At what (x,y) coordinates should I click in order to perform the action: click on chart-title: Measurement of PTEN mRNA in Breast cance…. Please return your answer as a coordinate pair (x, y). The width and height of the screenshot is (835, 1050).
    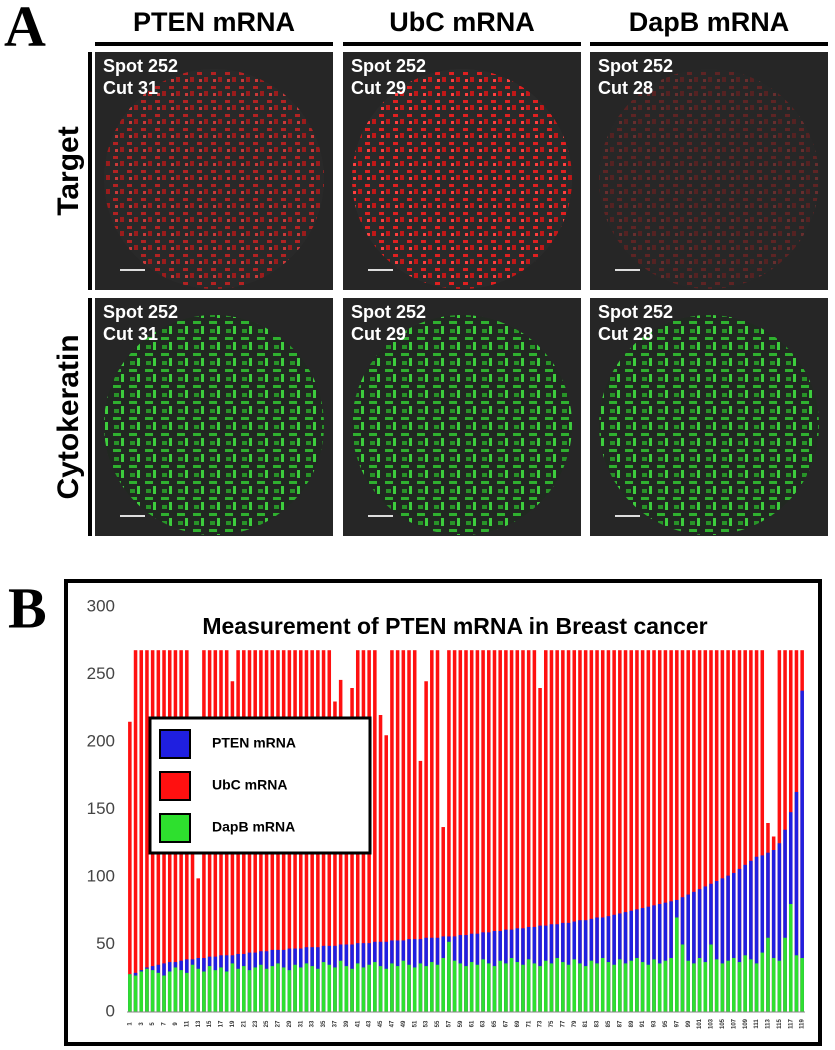
    Looking at the image, I should click on (454, 626).